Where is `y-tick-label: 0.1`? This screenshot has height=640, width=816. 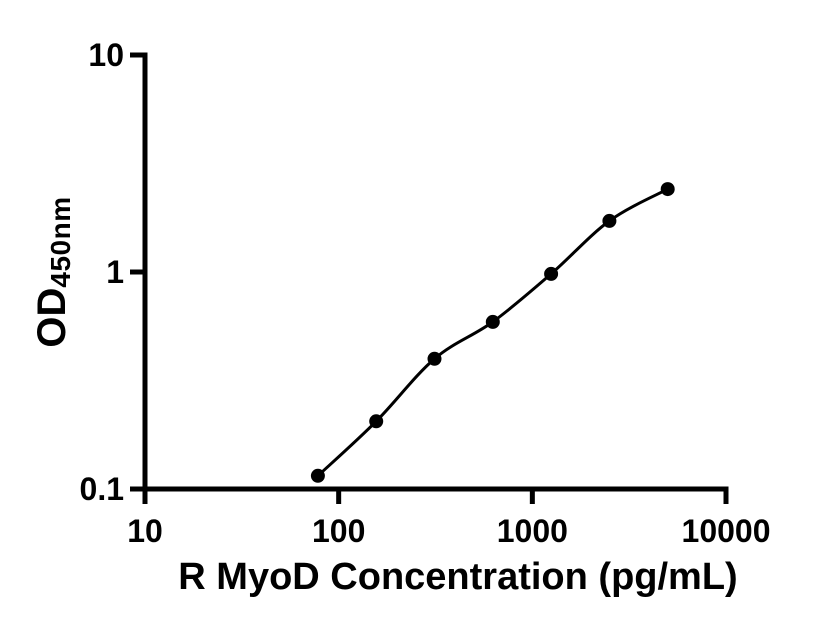 y-tick-label: 0.1 is located at coordinates (102, 489).